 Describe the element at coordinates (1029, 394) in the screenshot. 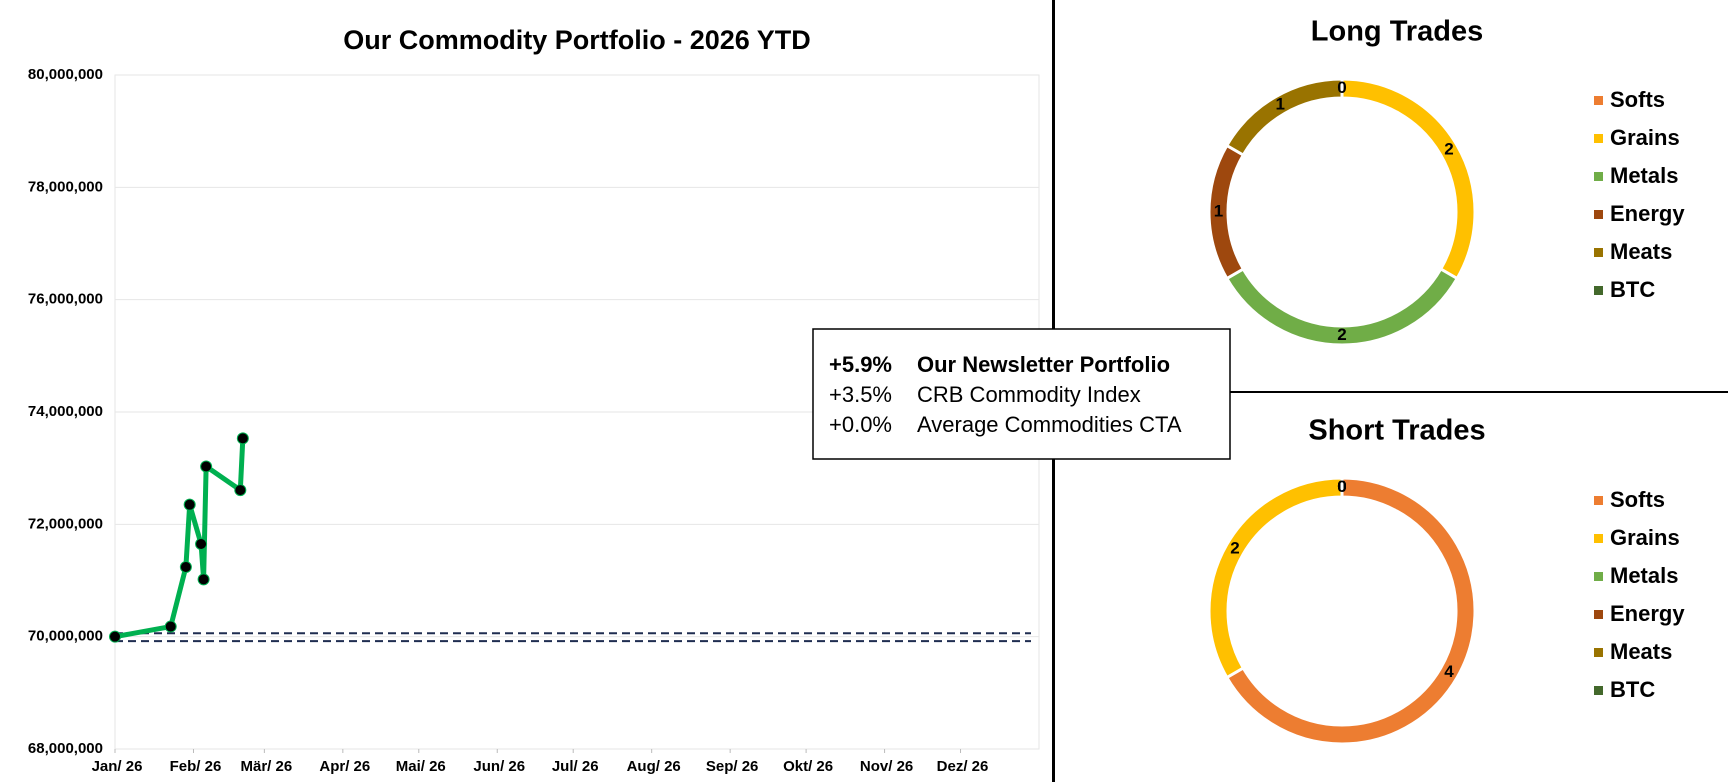

I see `annotation-name: CRB Commodity Index` at that location.